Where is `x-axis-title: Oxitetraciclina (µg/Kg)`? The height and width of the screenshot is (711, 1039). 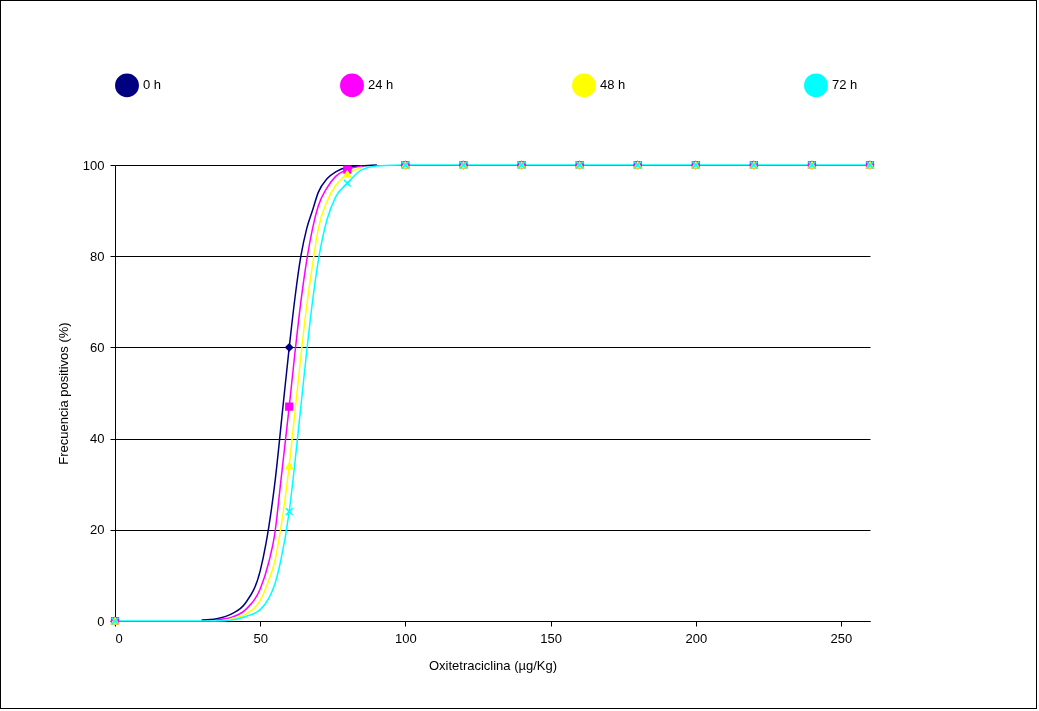 x-axis-title: Oxitetraciclina (µg/Kg) is located at coordinates (493, 665).